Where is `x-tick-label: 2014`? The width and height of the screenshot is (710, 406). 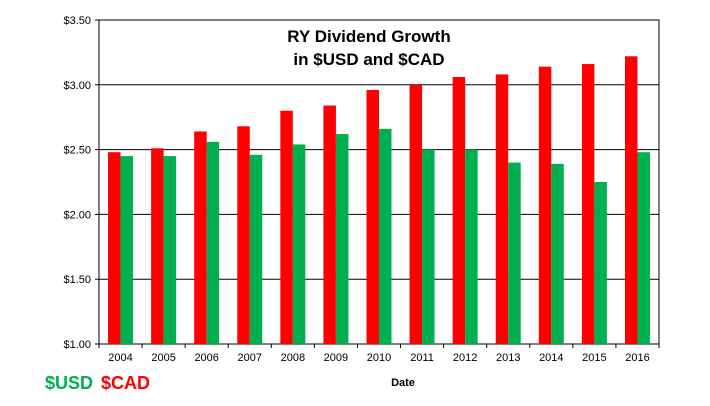
x-tick-label: 2014 is located at coordinates (551, 358).